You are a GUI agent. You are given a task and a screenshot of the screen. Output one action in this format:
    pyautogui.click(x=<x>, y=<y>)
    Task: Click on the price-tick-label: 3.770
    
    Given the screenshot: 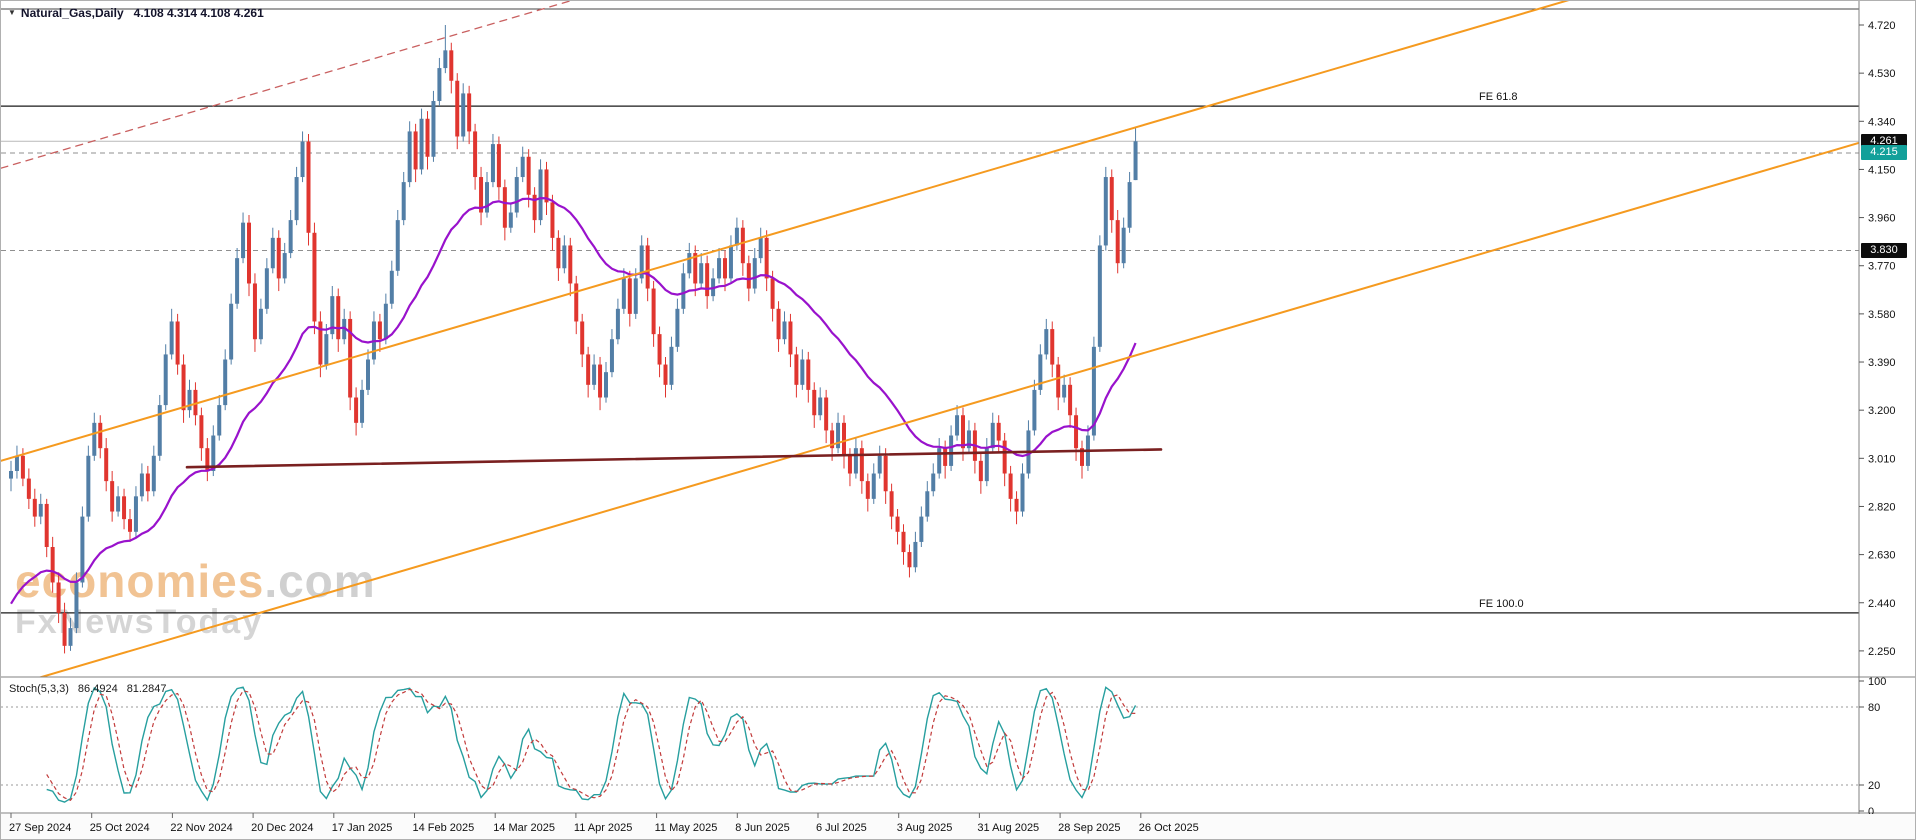 What is the action you would take?
    pyautogui.click(x=1882, y=267)
    